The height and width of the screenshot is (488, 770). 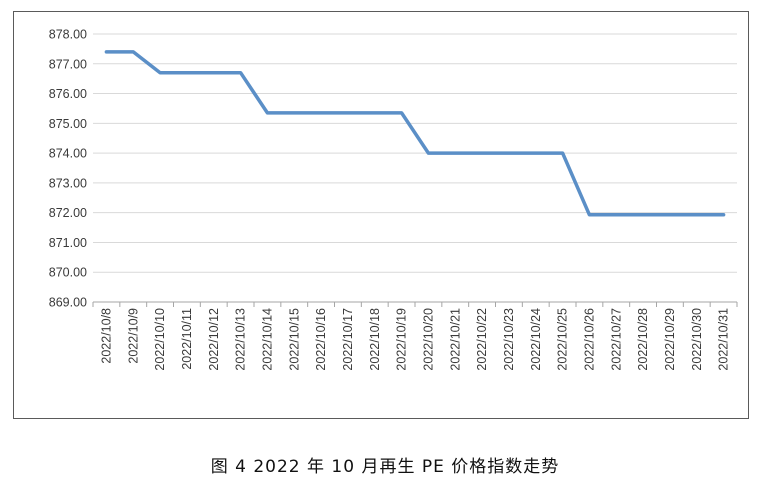 What do you see at coordinates (670, 339) in the screenshot?
I see `x-tick-label: 2022/10/29` at bounding box center [670, 339].